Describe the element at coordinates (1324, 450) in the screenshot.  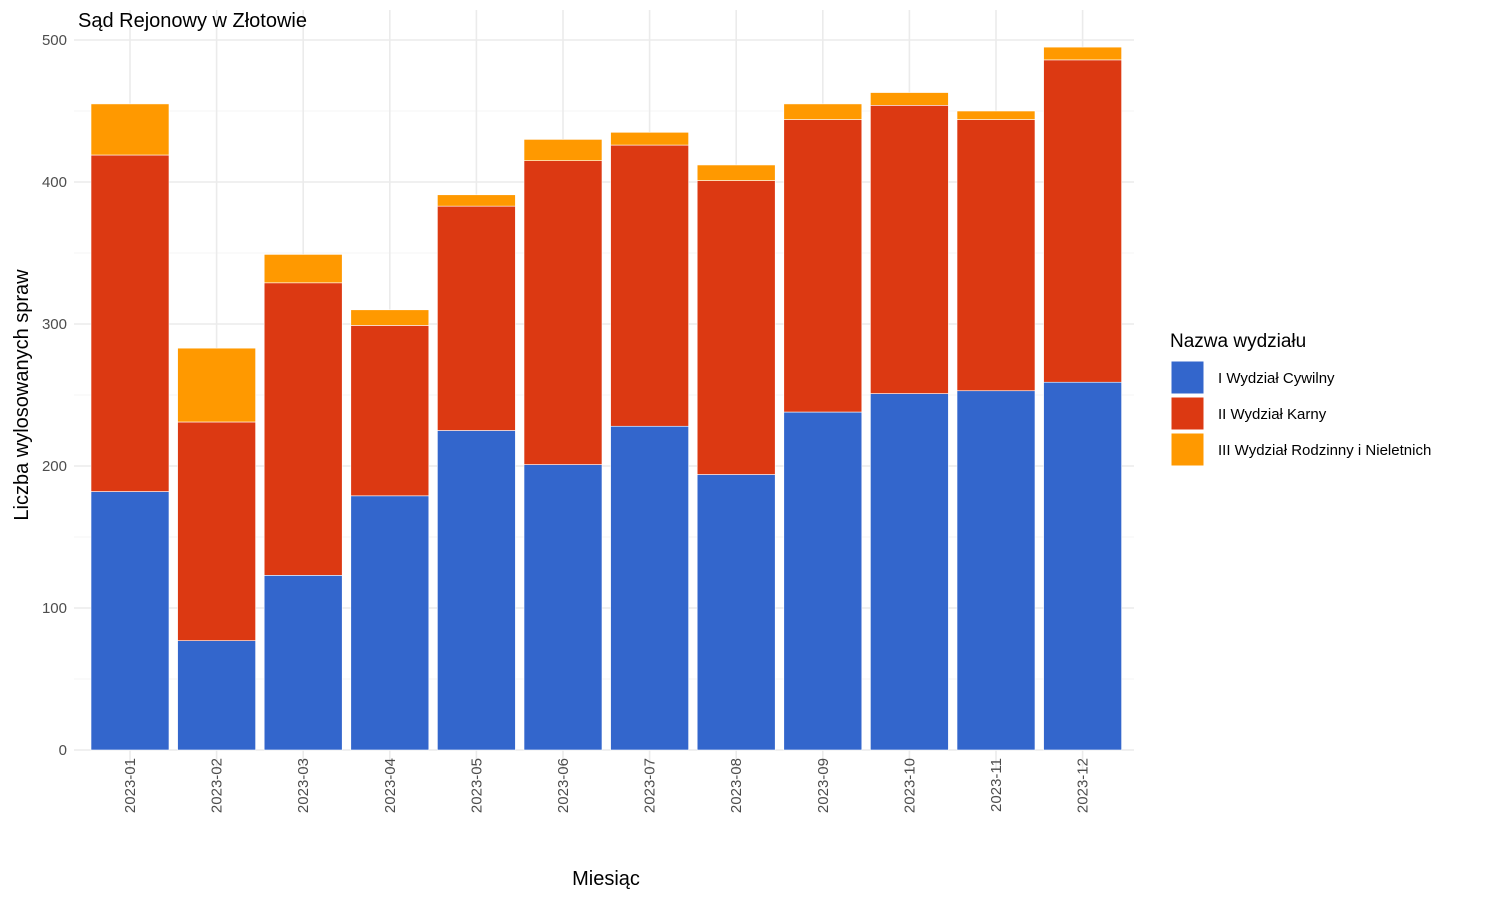
I see `legend-label: III Wydział Rodzinny i Nieletnich` at that location.